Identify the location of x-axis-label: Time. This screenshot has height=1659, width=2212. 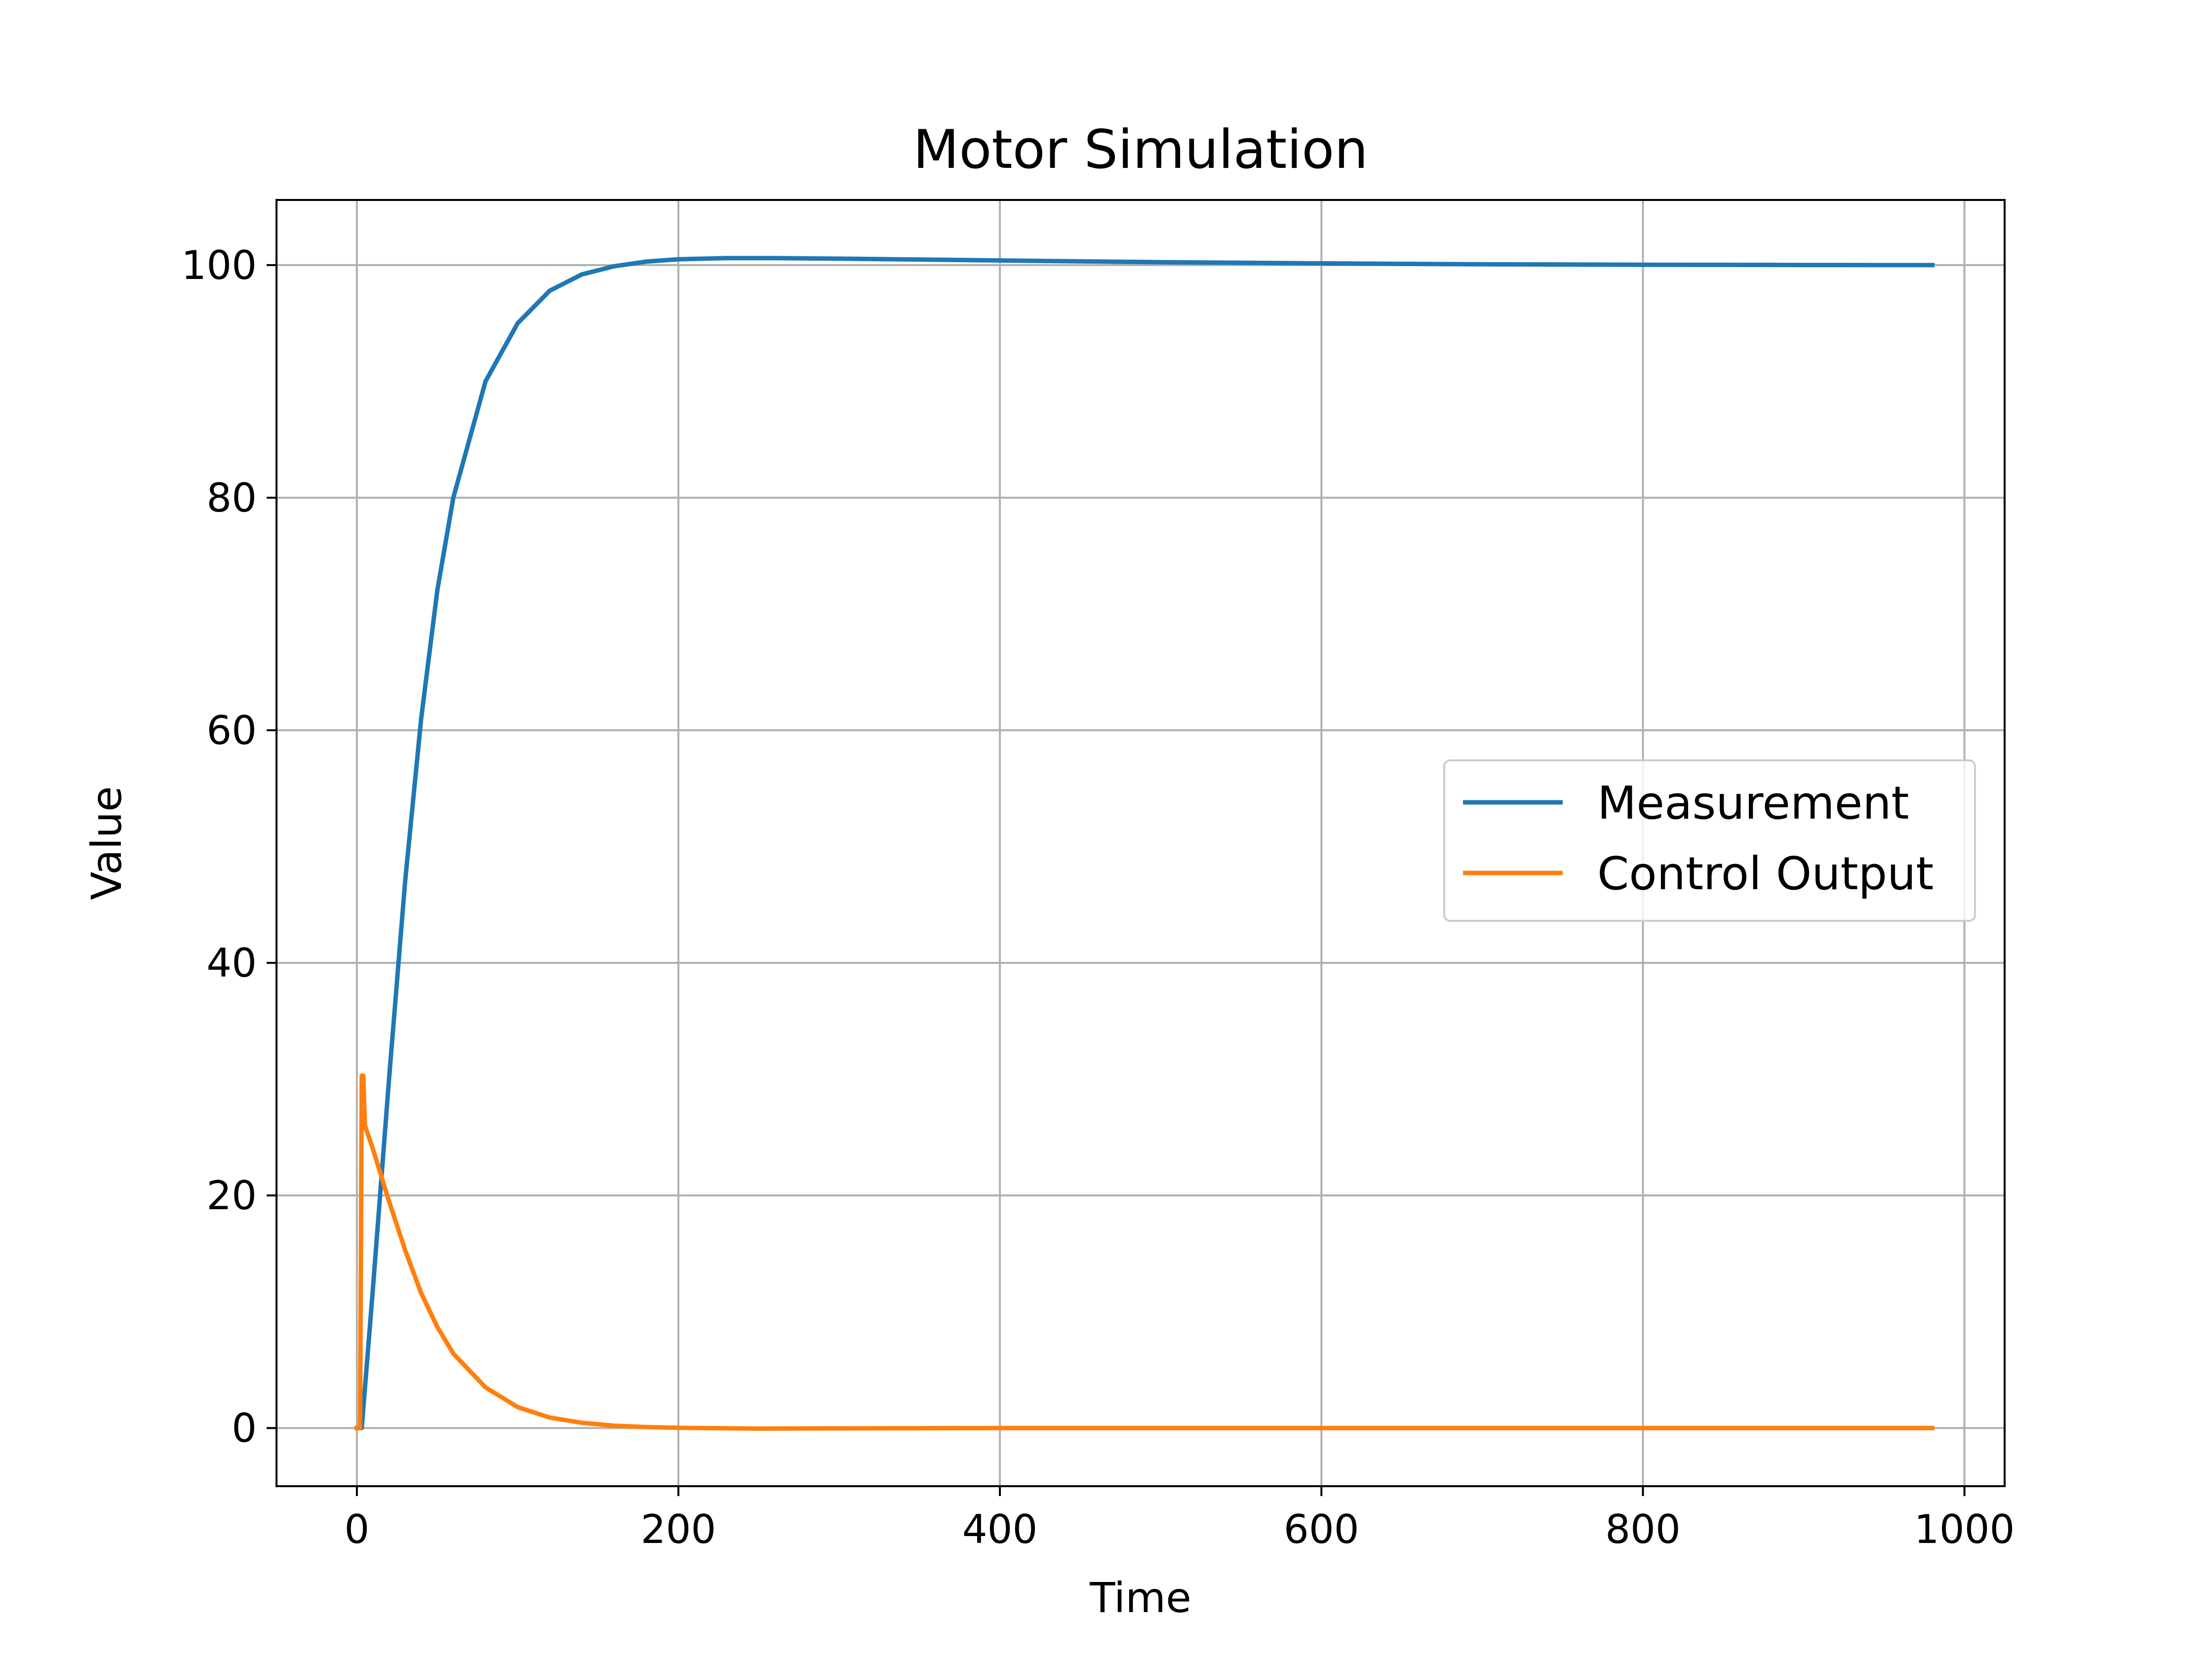
(1140, 1598).